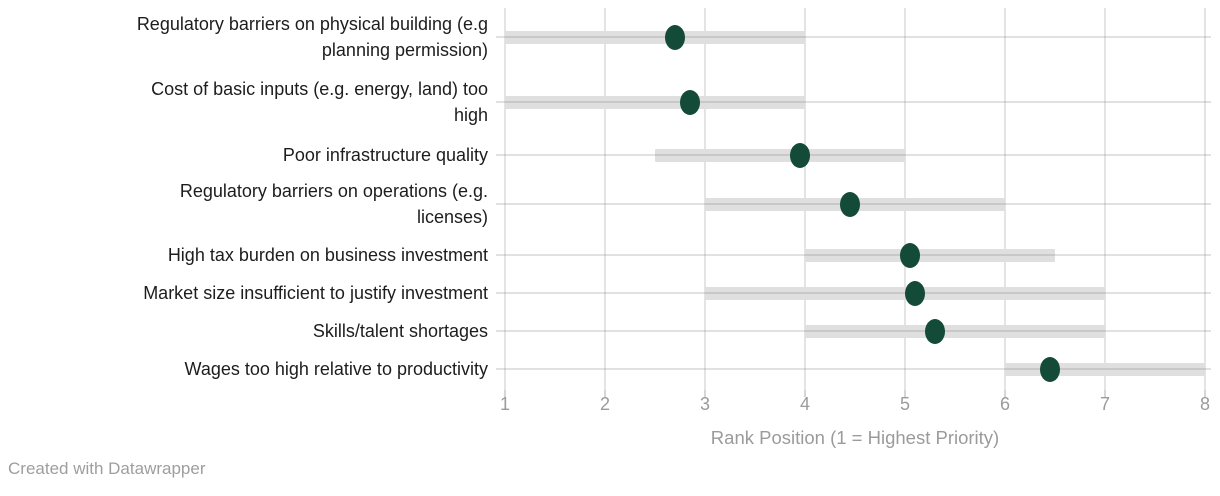  Describe the element at coordinates (604, 404) in the screenshot. I see `x-tick-label: 2` at that location.